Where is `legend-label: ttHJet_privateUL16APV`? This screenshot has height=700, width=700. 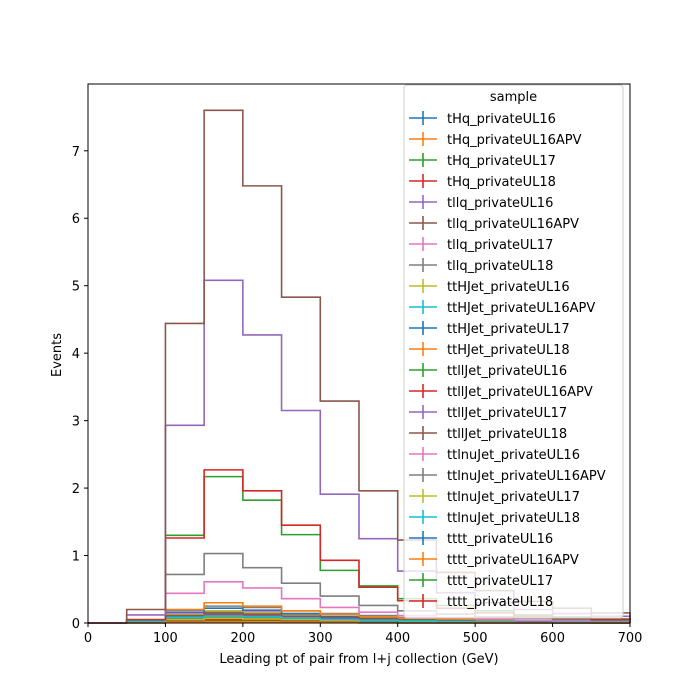 legend-label: ttHJet_privateUL16APV is located at coordinates (521, 308).